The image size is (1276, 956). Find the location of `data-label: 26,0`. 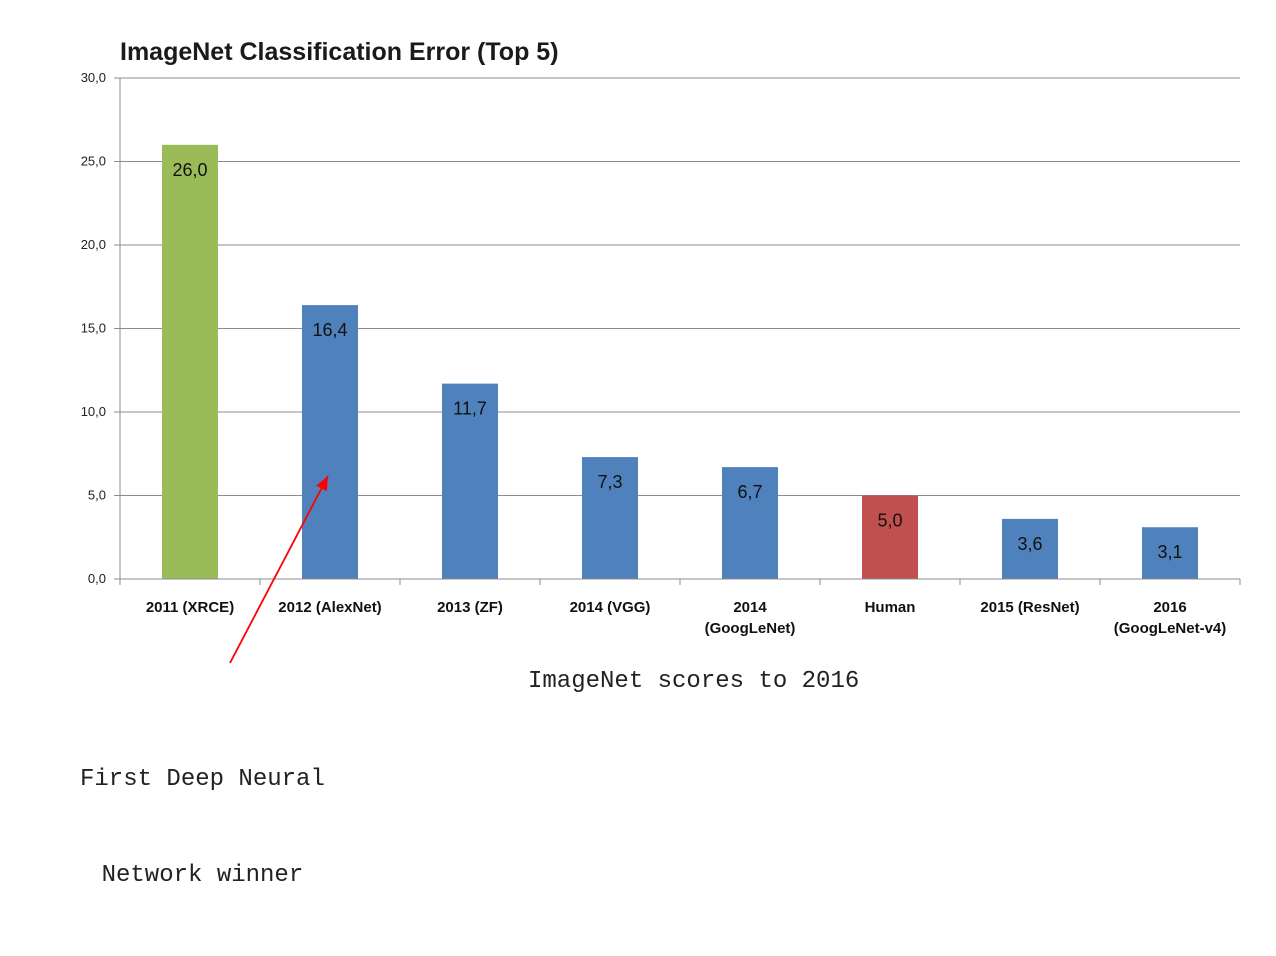

data-label: 26,0 is located at coordinates (189, 170).